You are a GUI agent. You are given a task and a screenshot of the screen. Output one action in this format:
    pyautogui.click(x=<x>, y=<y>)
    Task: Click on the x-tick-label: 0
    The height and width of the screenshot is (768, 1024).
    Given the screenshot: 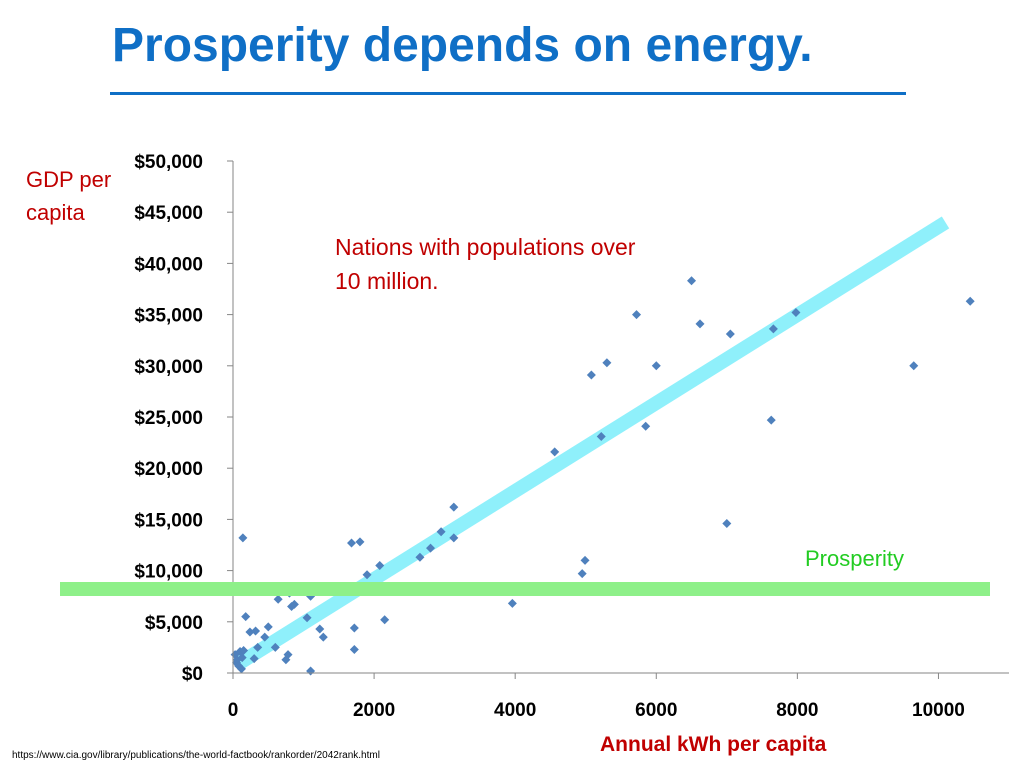 What is the action you would take?
    pyautogui.click(x=233, y=710)
    